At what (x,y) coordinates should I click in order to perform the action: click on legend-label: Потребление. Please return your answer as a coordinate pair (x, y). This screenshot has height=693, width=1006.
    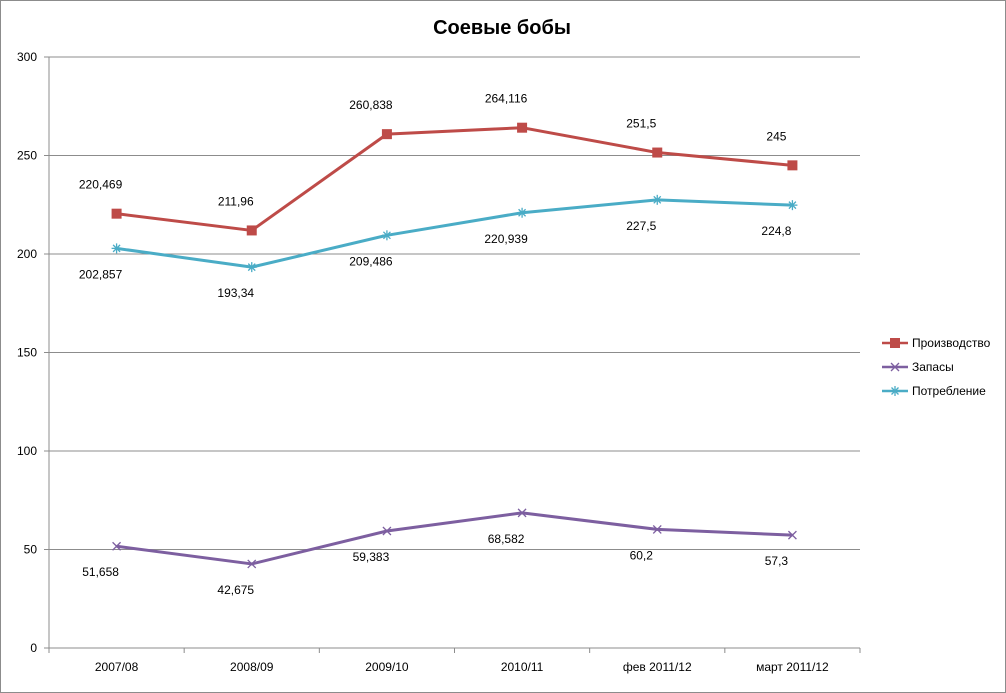
    Looking at the image, I should click on (949, 391).